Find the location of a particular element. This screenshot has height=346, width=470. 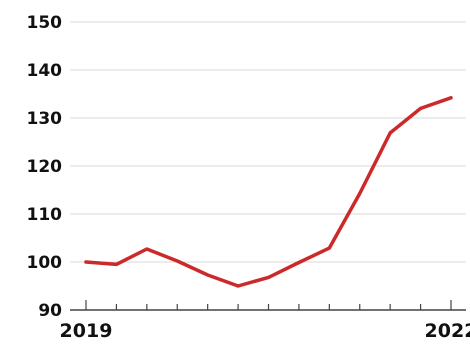

y-tick-label: 120 is located at coordinates (45, 167).